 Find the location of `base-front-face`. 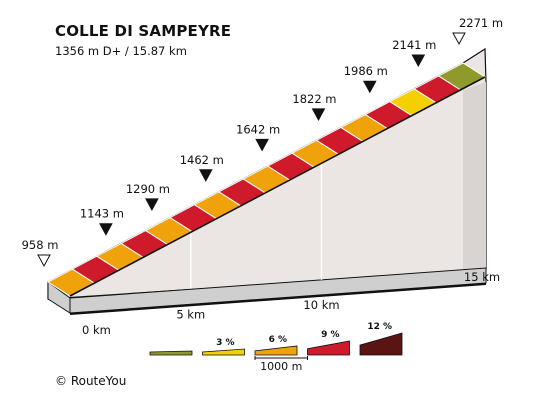

base-front-face is located at coordinates (278, 290).